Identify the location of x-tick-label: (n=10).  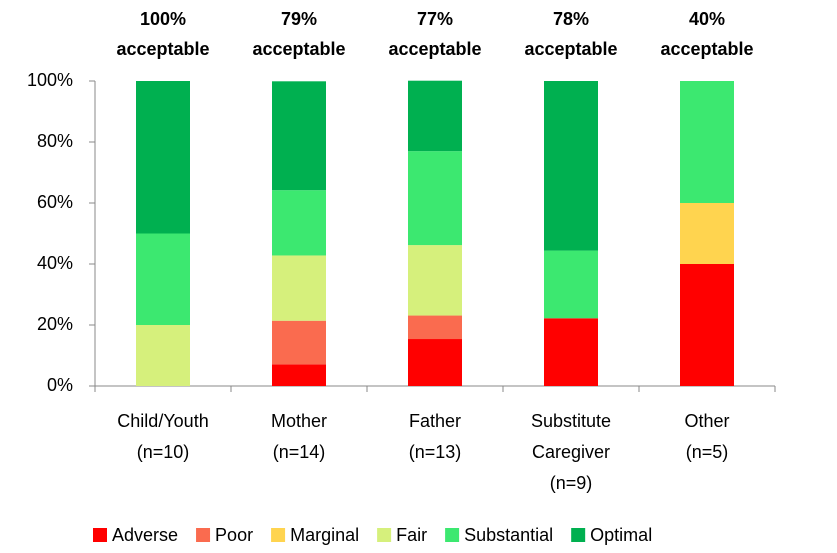
(163, 452).